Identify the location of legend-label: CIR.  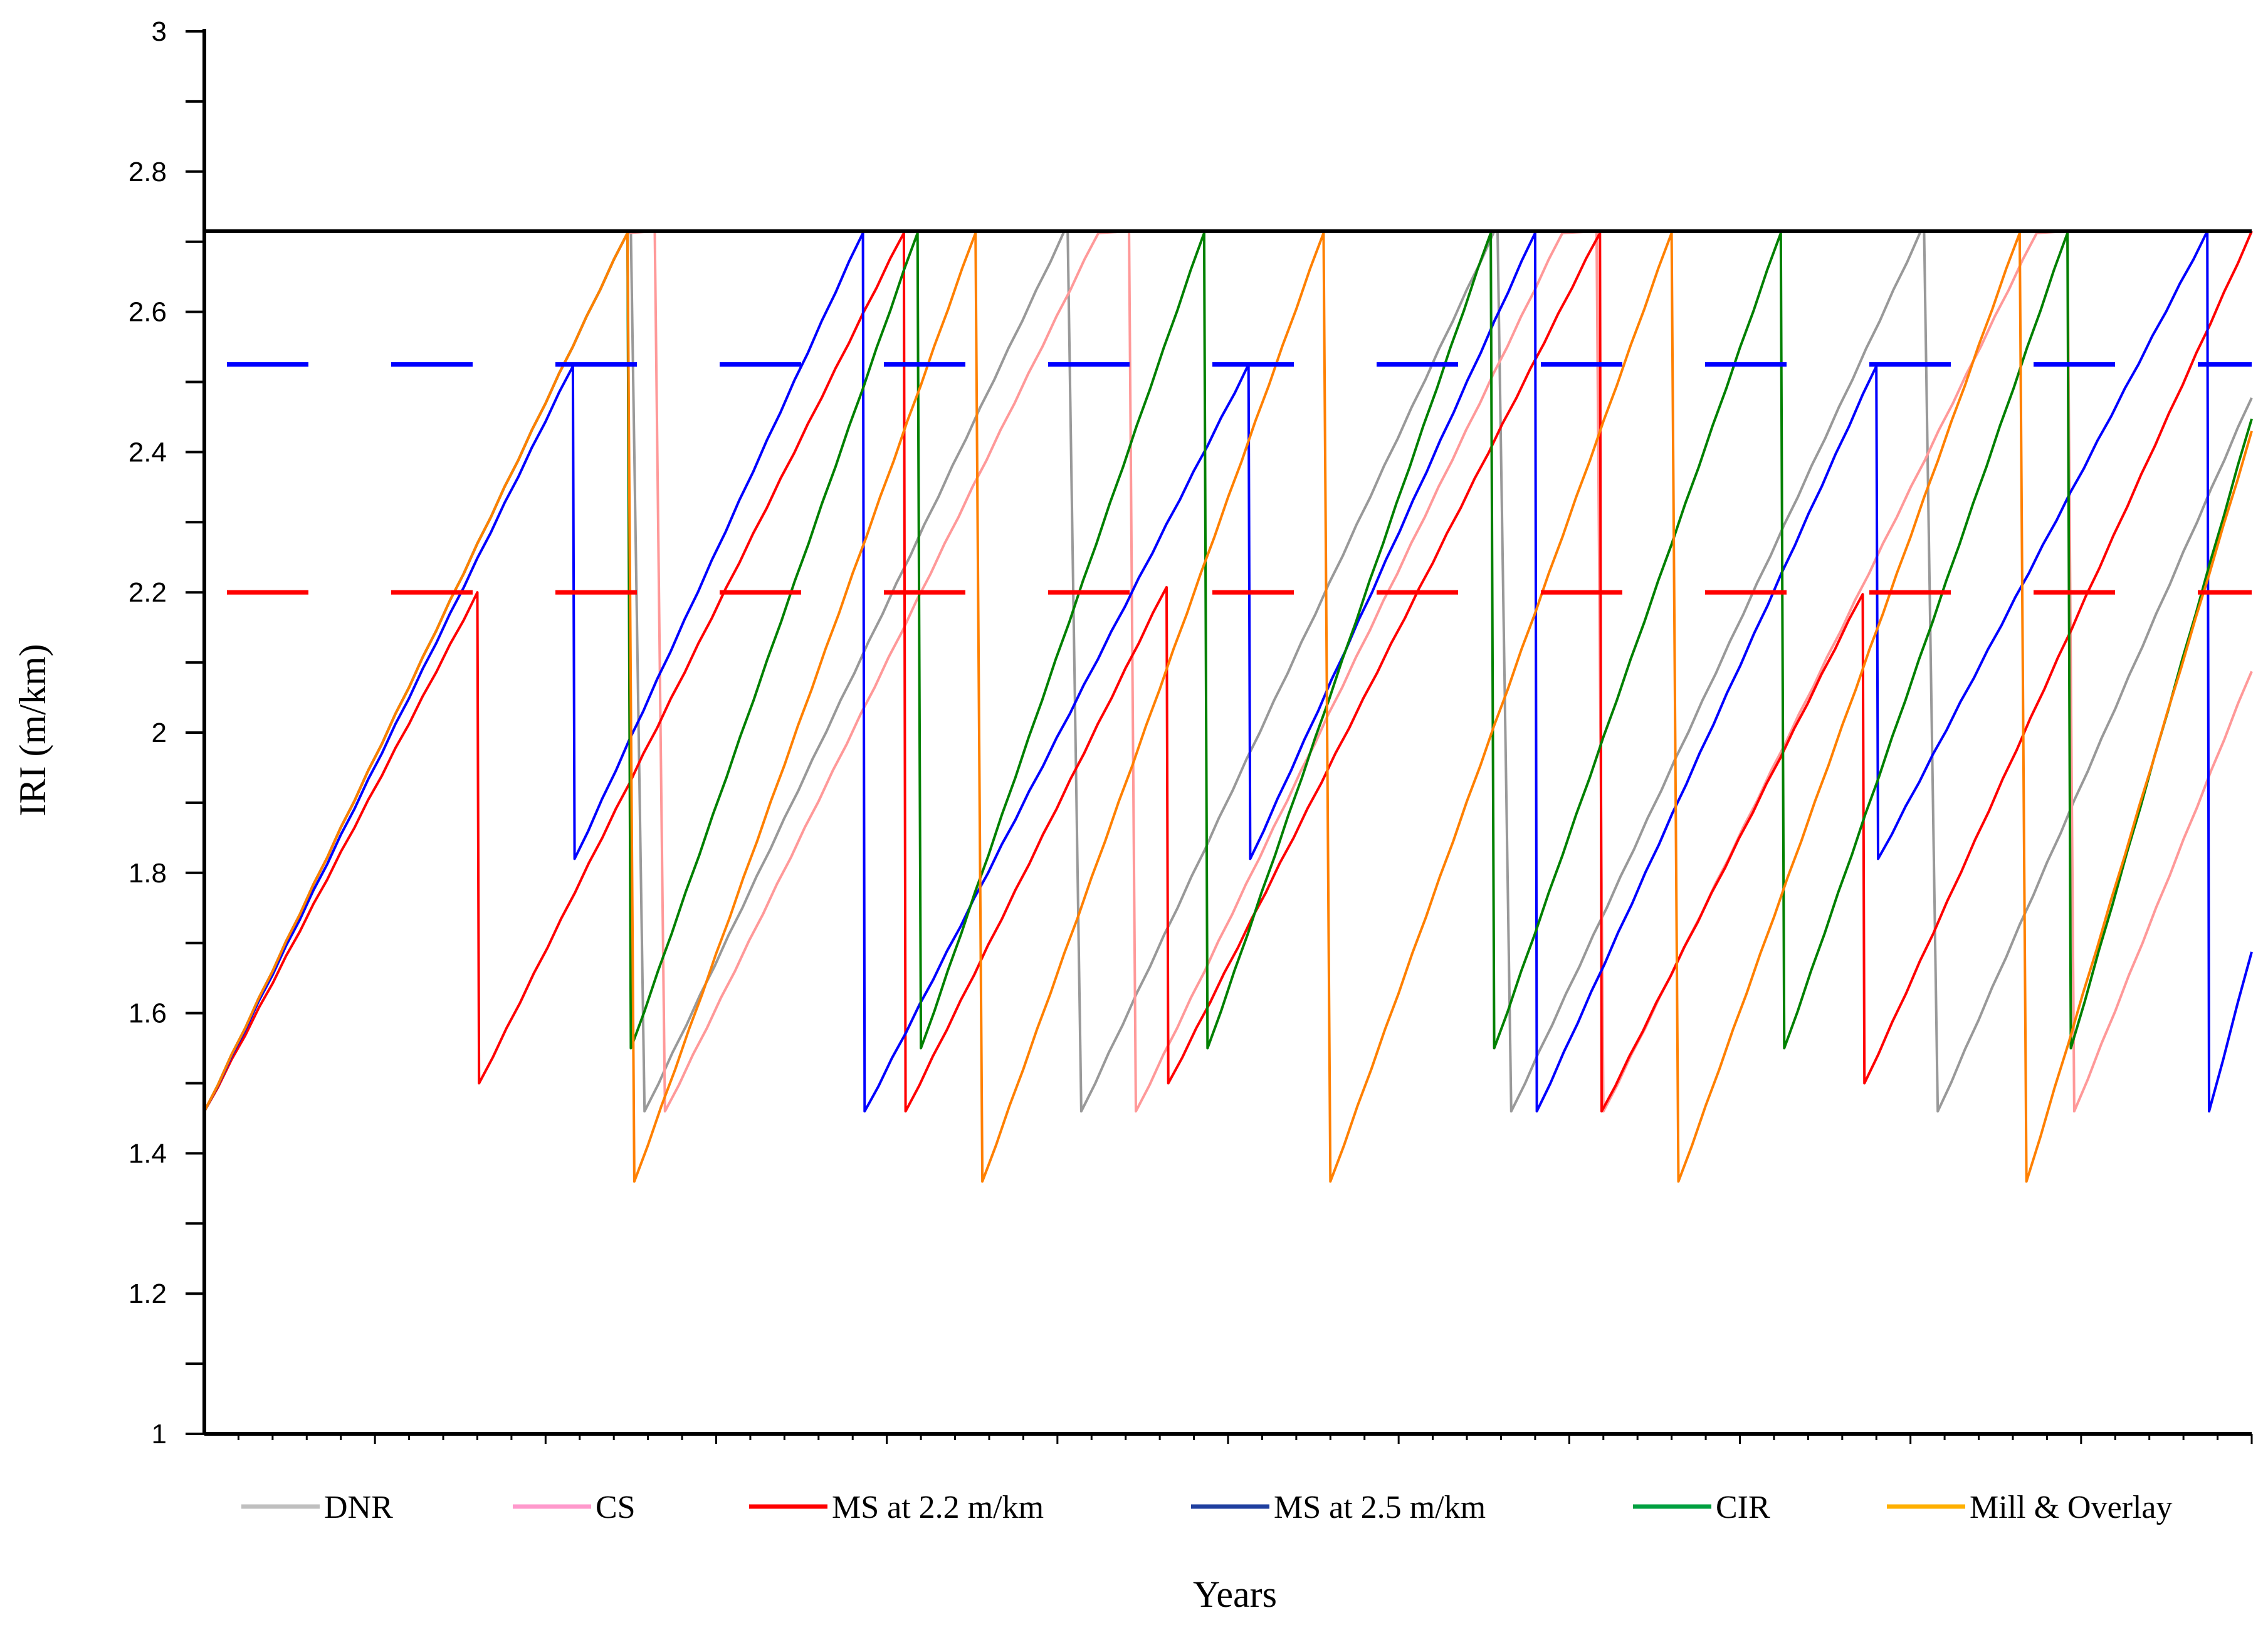
(1743, 1508).